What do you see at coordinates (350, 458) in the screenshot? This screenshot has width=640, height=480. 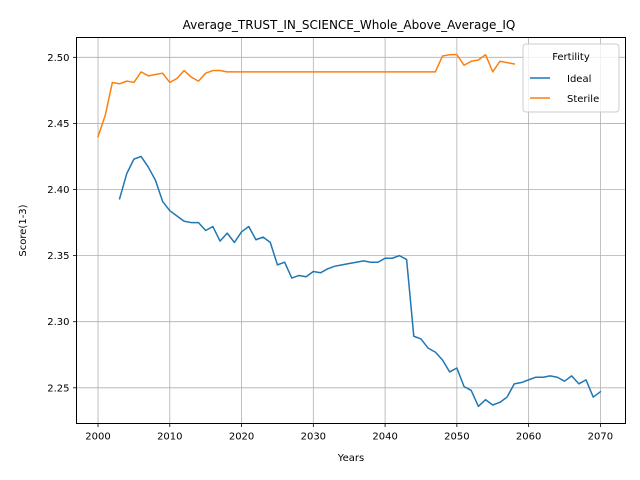 I see `x-axis-label: Years` at bounding box center [350, 458].